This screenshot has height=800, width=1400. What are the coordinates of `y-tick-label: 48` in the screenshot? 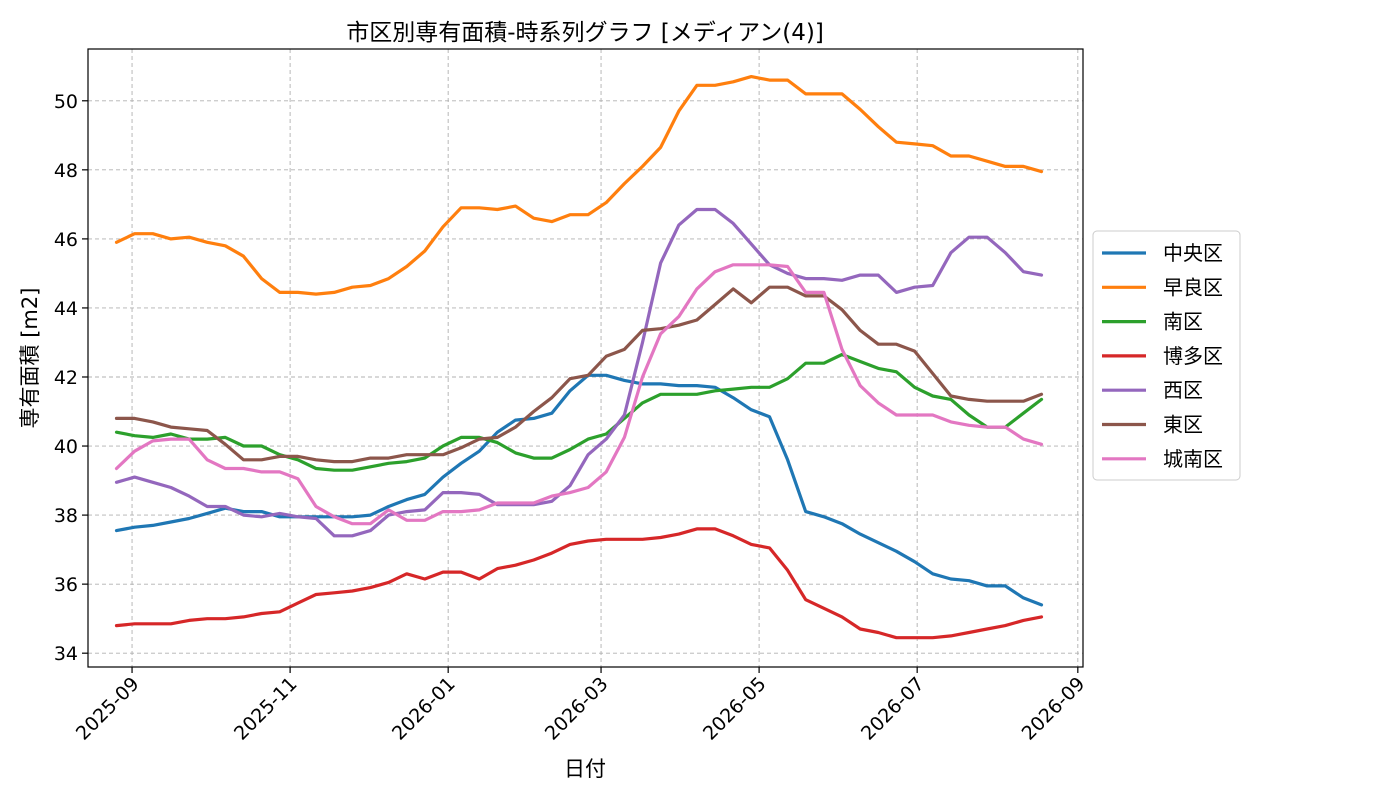 It's located at (66, 171).